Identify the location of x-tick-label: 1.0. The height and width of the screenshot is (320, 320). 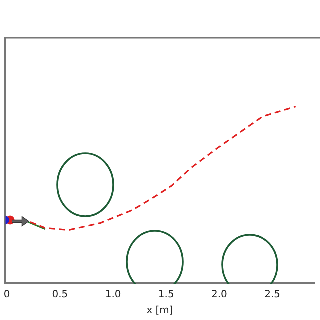
(113, 295).